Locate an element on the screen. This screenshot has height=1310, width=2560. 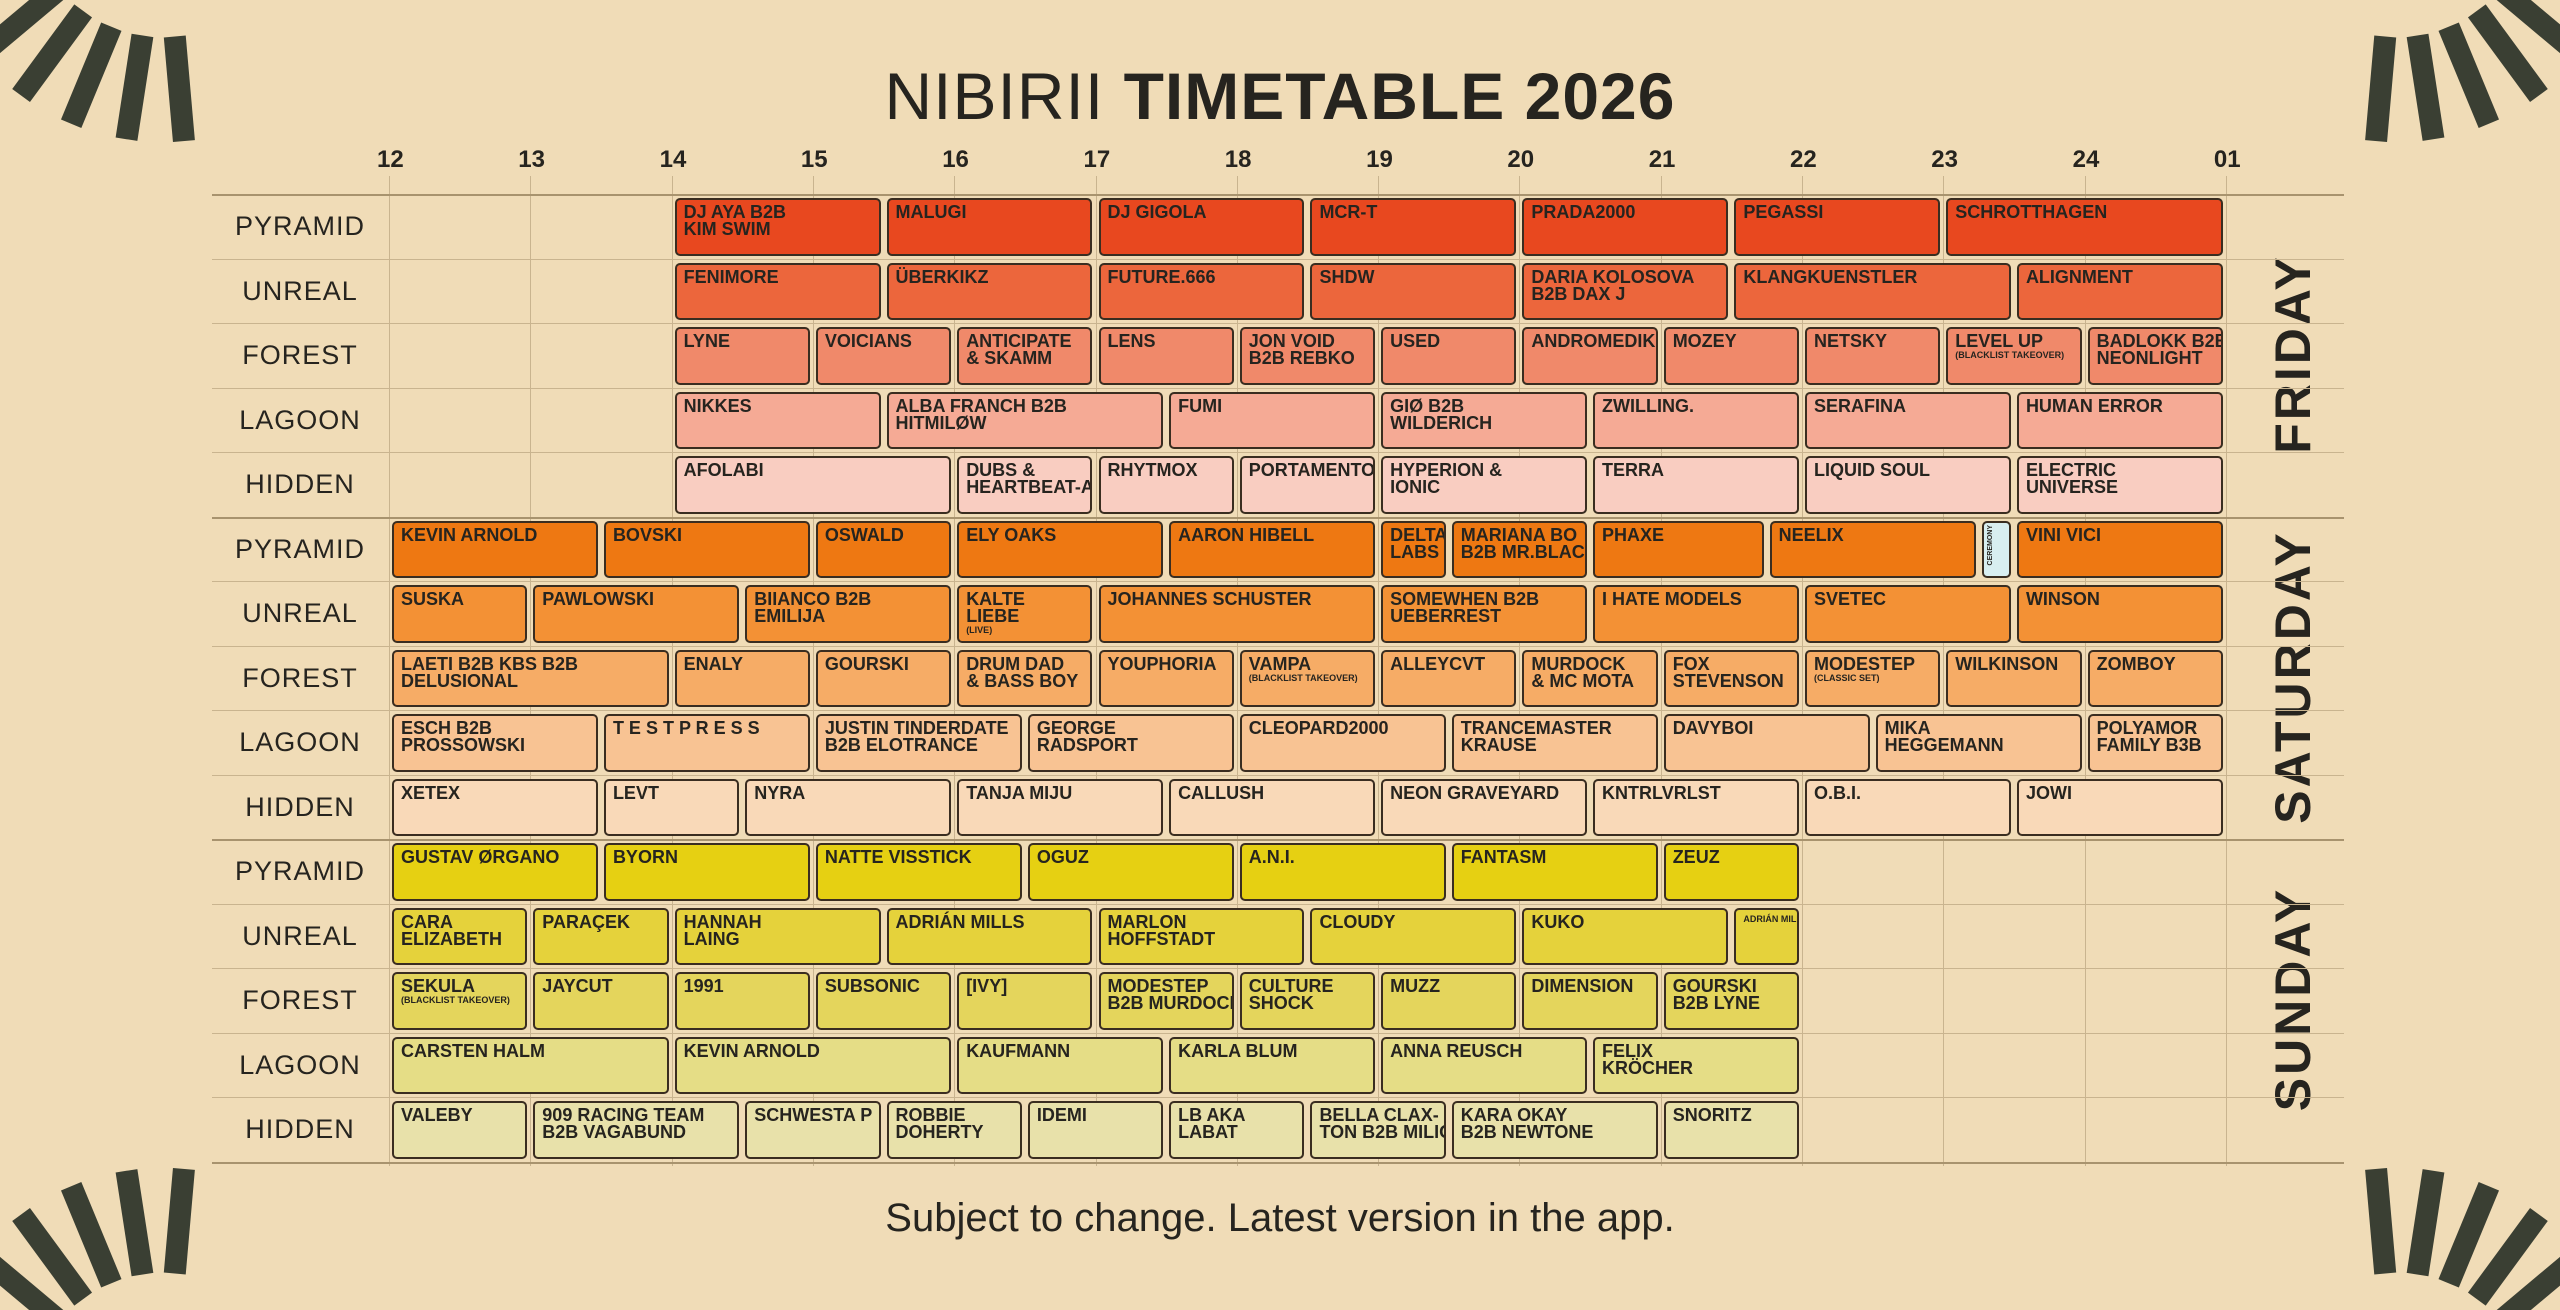
artist-name: DUBS & is located at coordinates (1001, 470).